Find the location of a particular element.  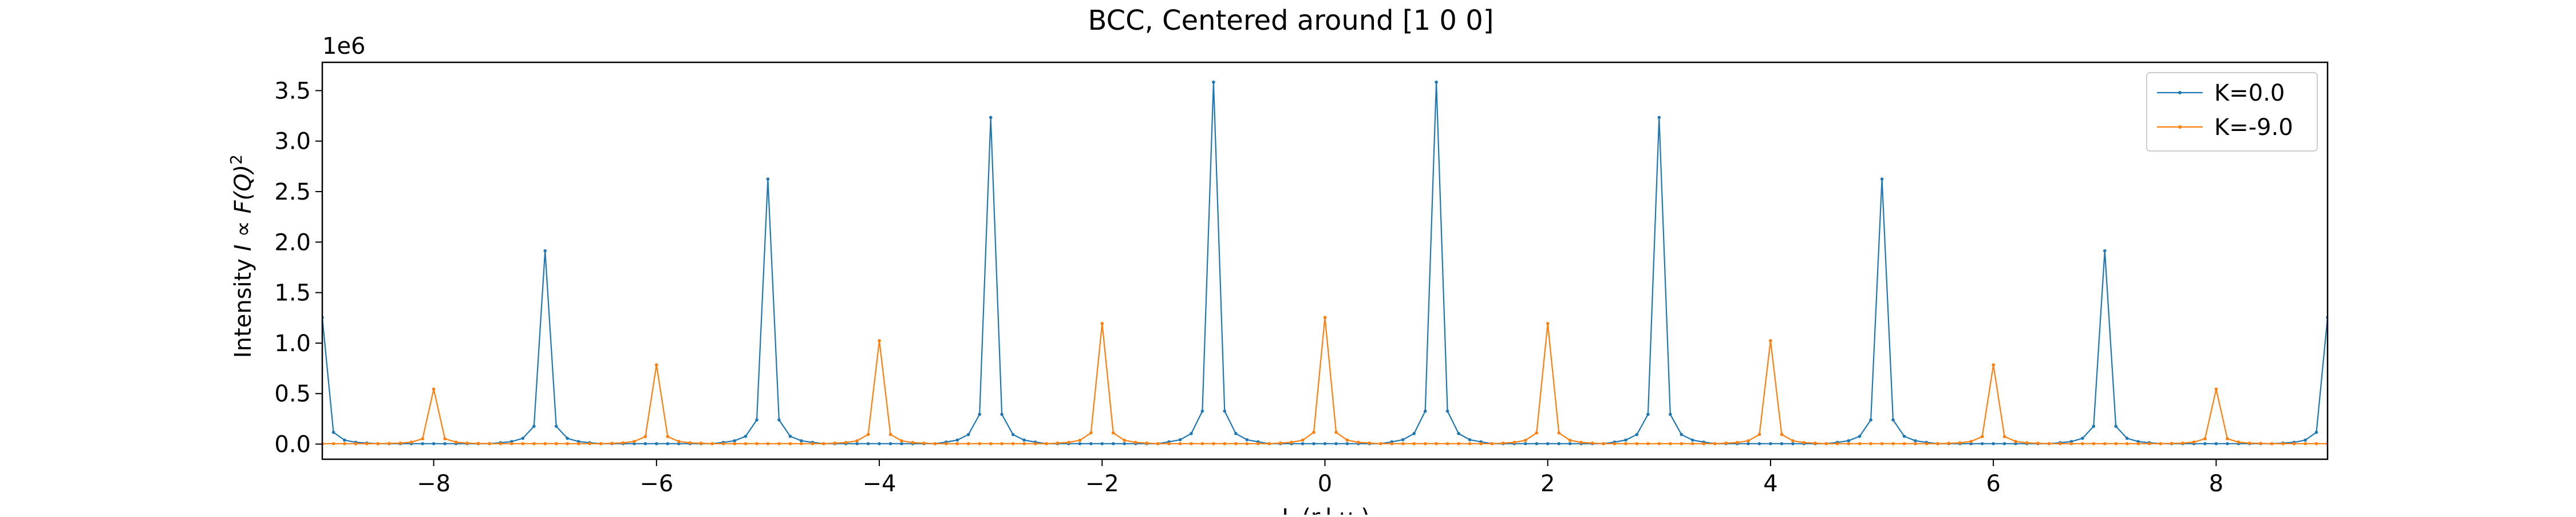

y-tick-label: 2.0 is located at coordinates (292, 242).